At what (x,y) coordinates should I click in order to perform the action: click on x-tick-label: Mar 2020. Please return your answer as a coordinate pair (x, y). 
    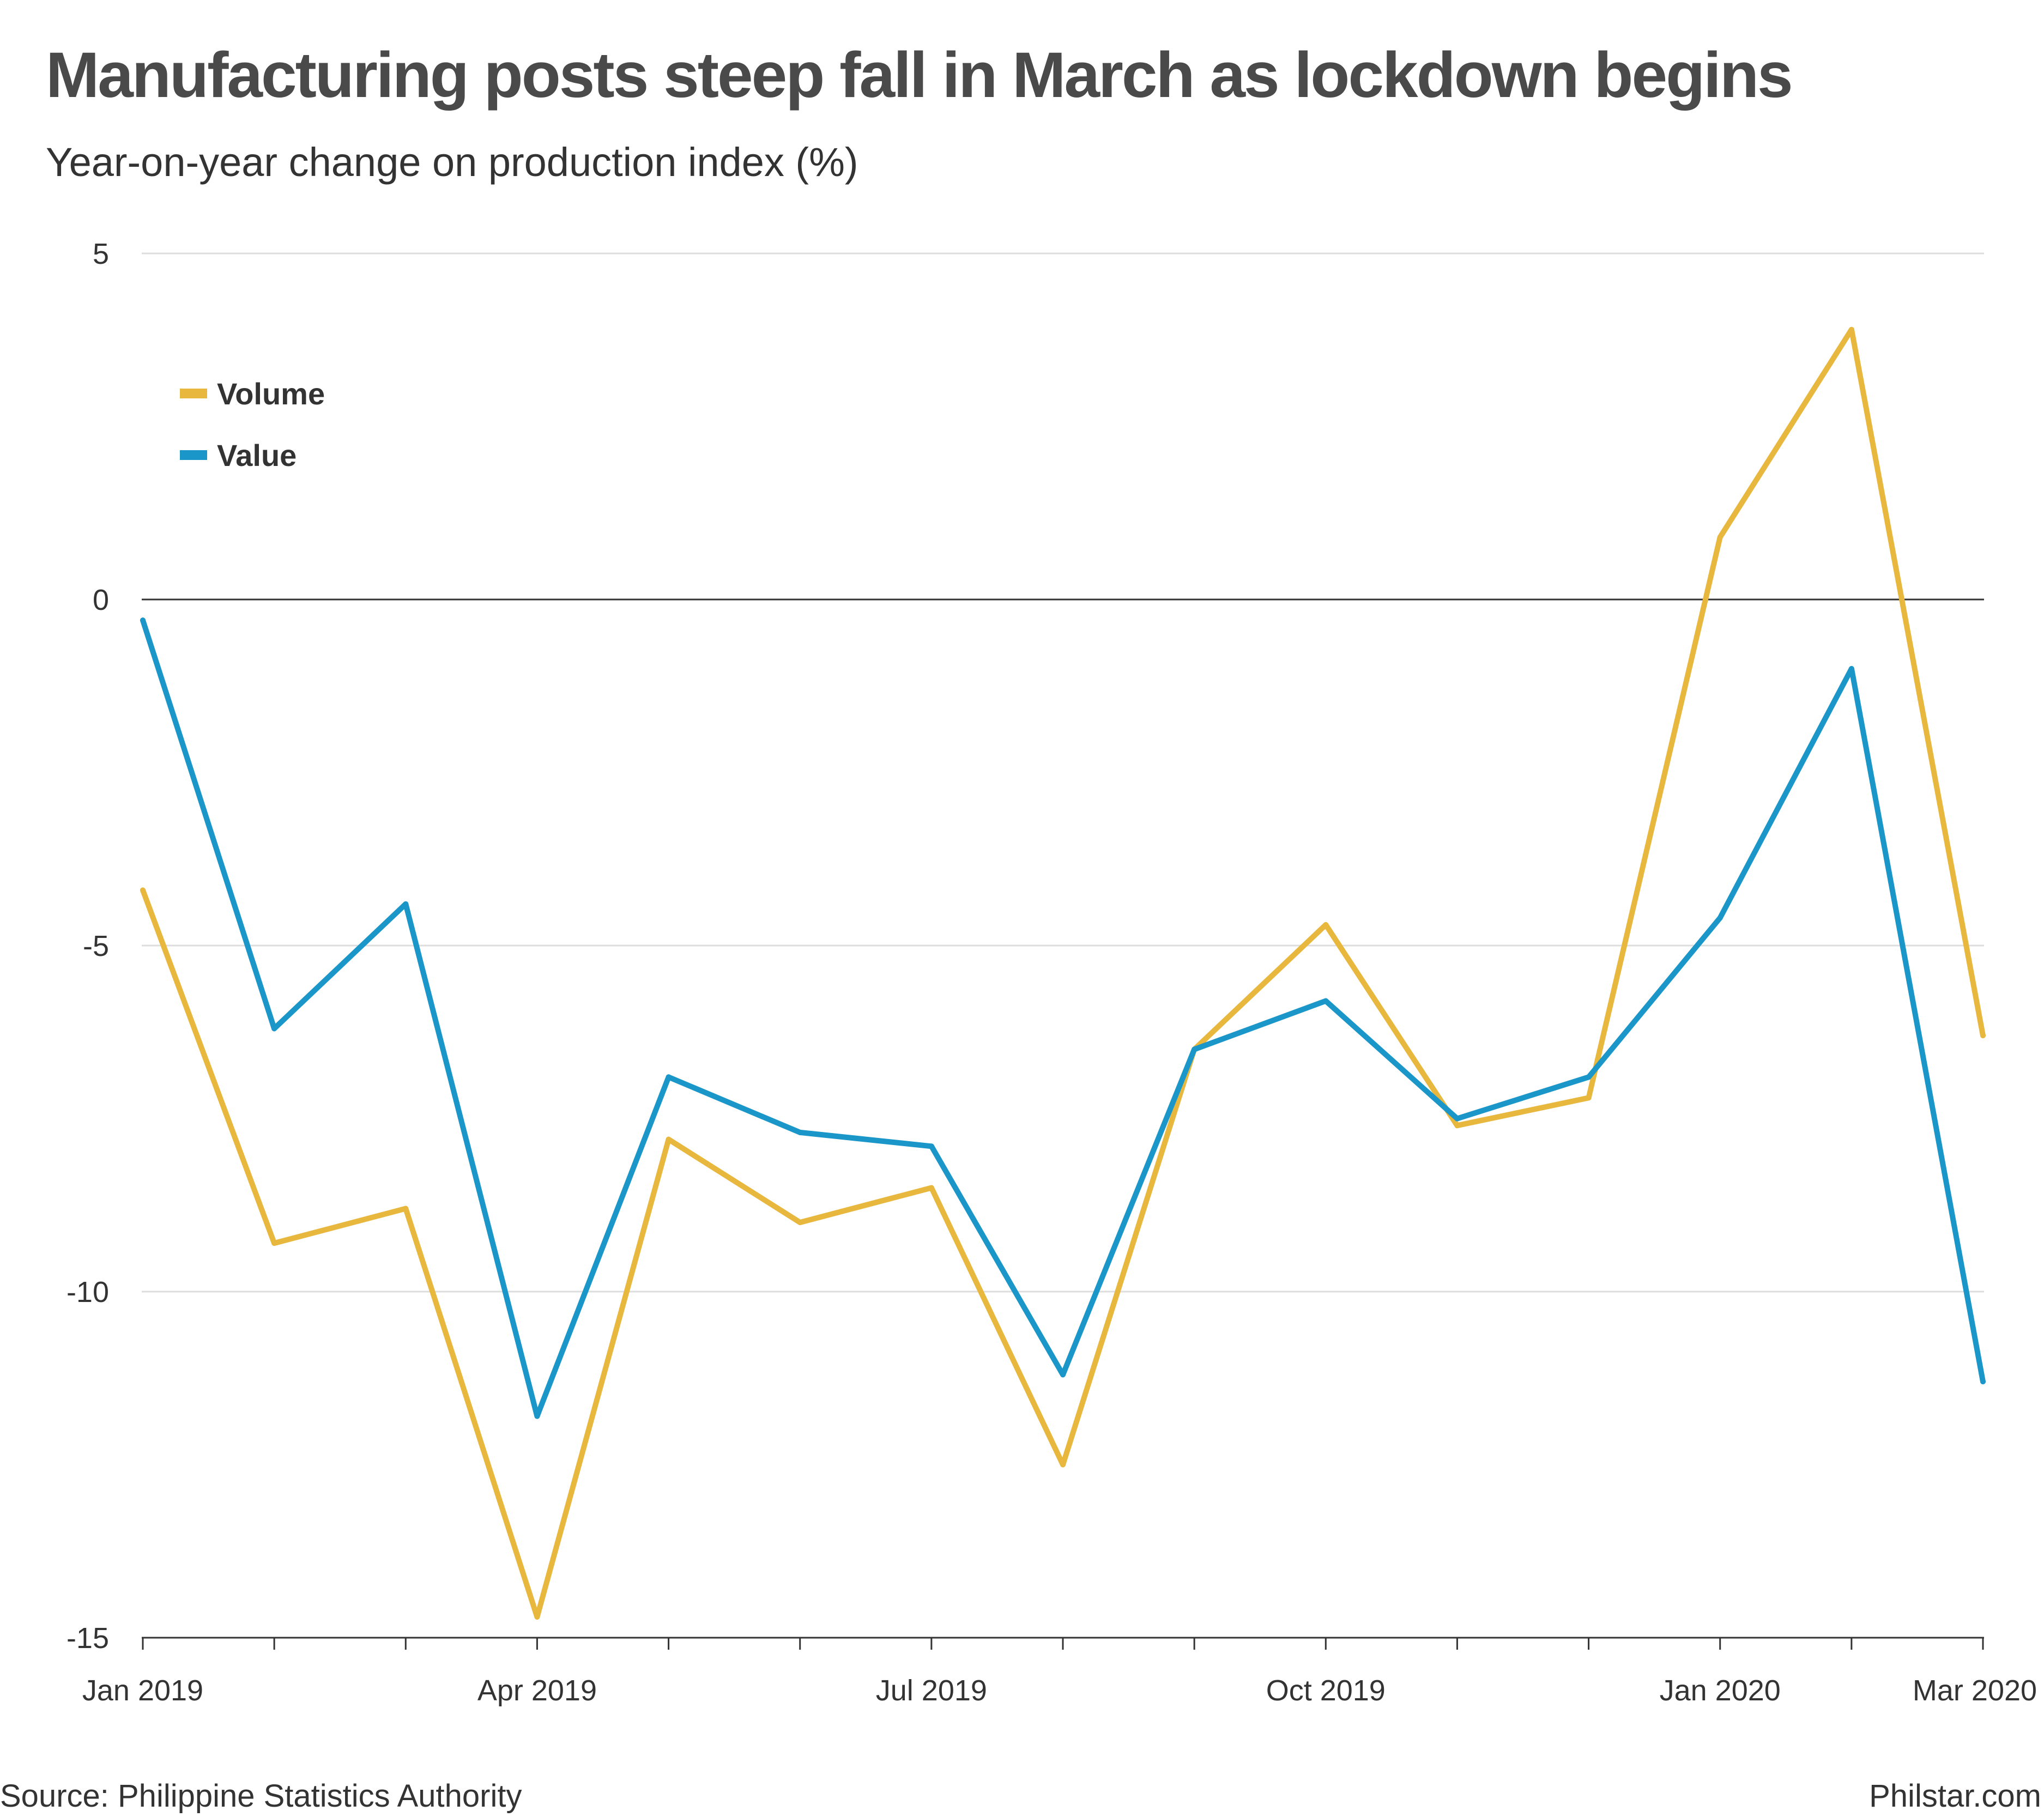
    Looking at the image, I should click on (1975, 1691).